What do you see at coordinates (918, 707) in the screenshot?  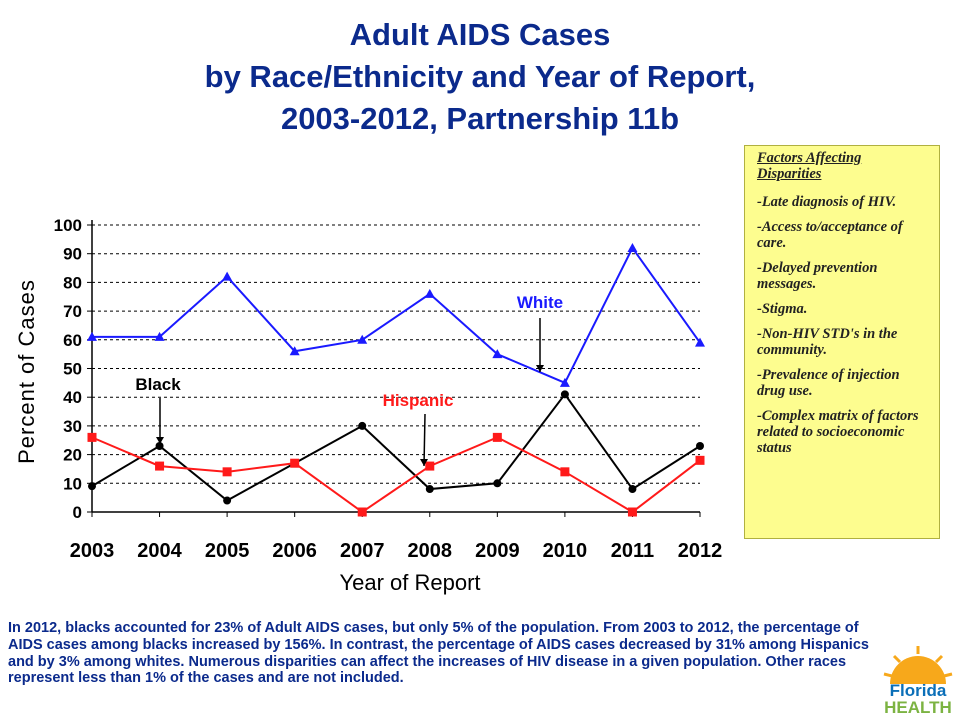 I see `logo-text-health: HEALTH` at bounding box center [918, 707].